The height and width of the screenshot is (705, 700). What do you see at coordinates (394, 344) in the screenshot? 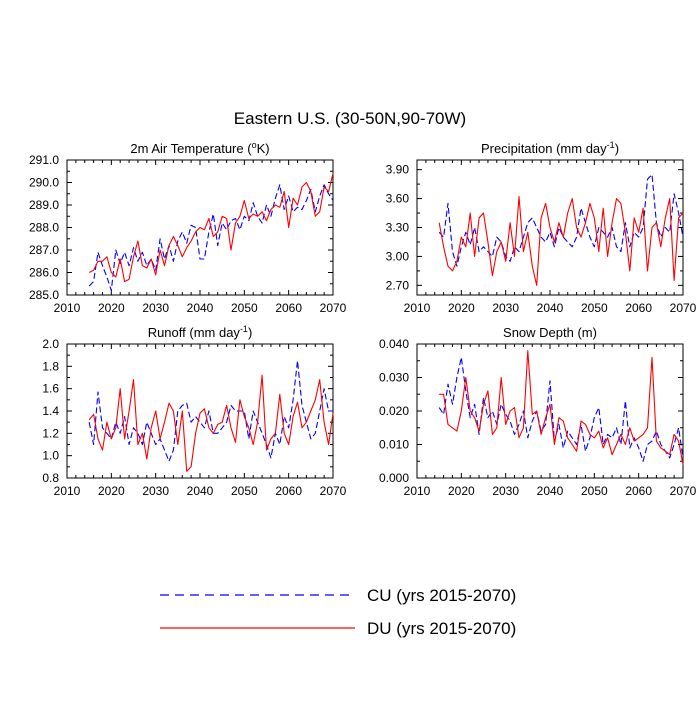
I see `y-tick-label: 0.040` at bounding box center [394, 344].